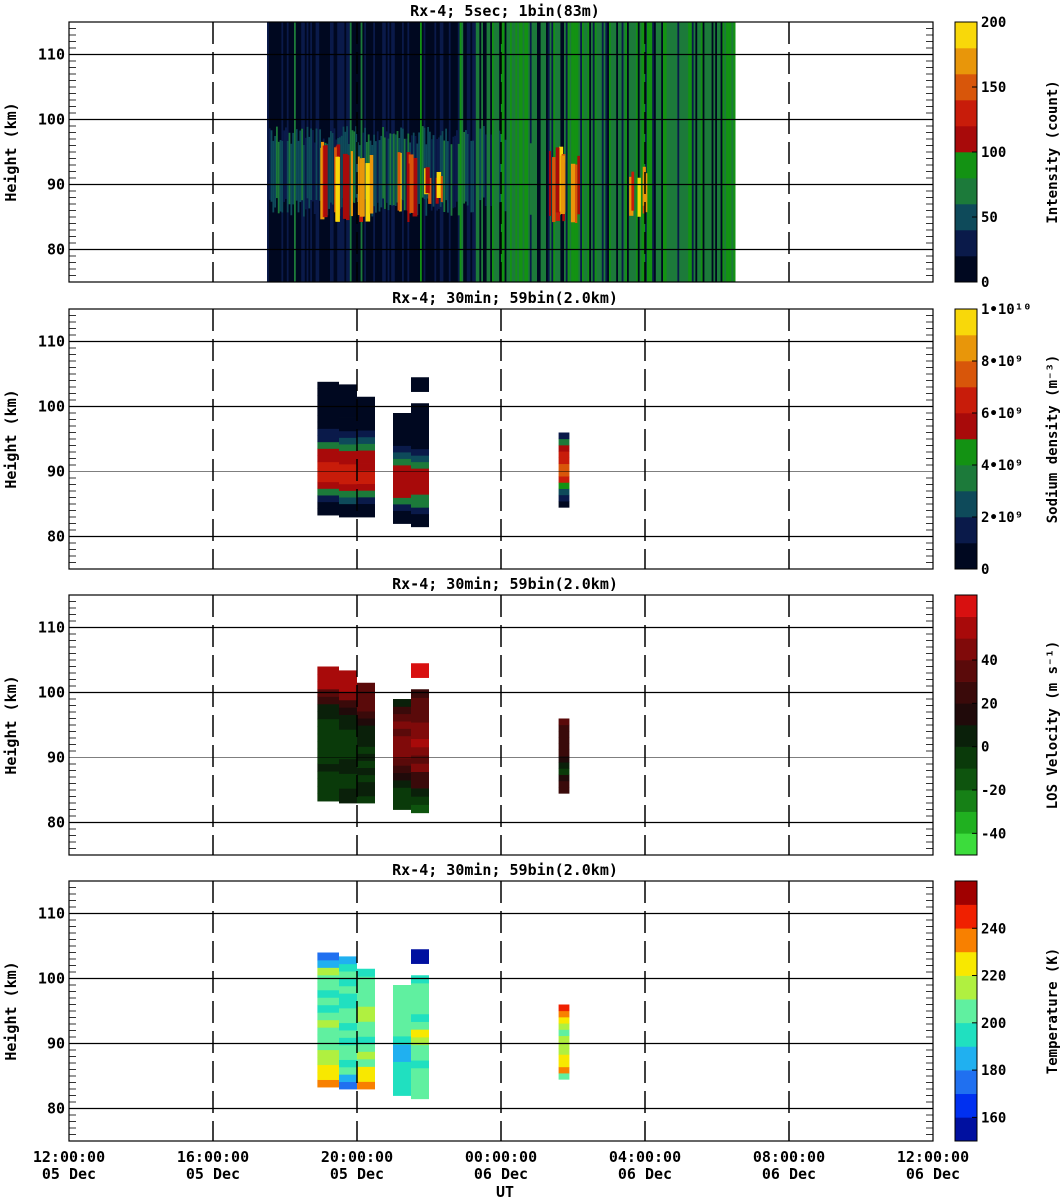  What do you see at coordinates (993, 1024) in the screenshot?
I see `colorbar-tick-label: 200` at bounding box center [993, 1024].